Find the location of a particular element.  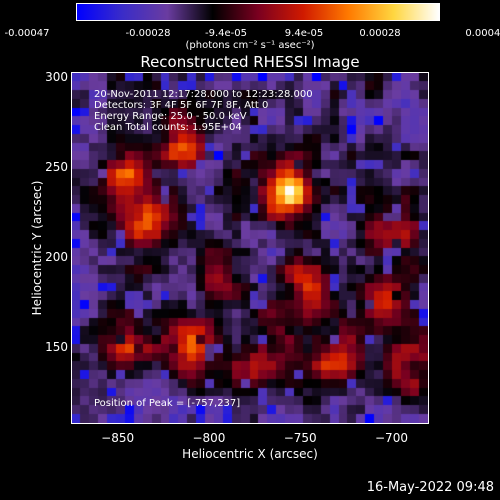

colorbar-tick-label: -9.4e-05 is located at coordinates (226, 33).